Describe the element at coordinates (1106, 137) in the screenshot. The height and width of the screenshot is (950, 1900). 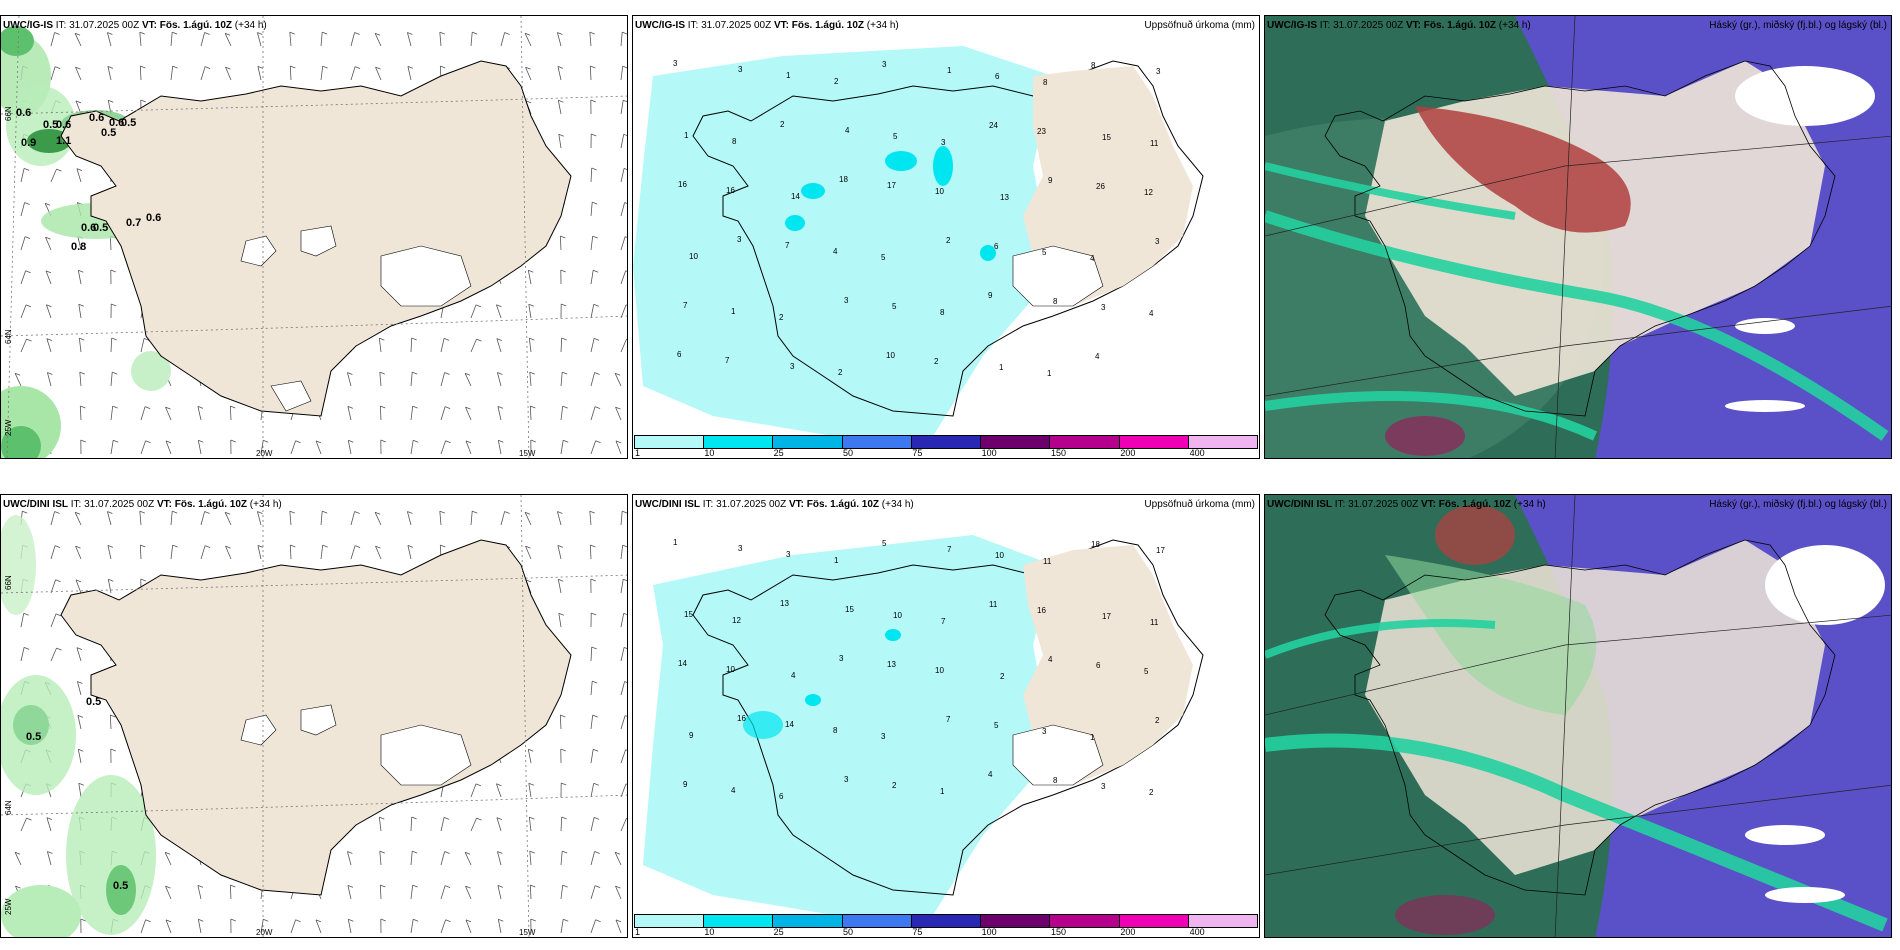
I see `precip-value-label: 15` at that location.